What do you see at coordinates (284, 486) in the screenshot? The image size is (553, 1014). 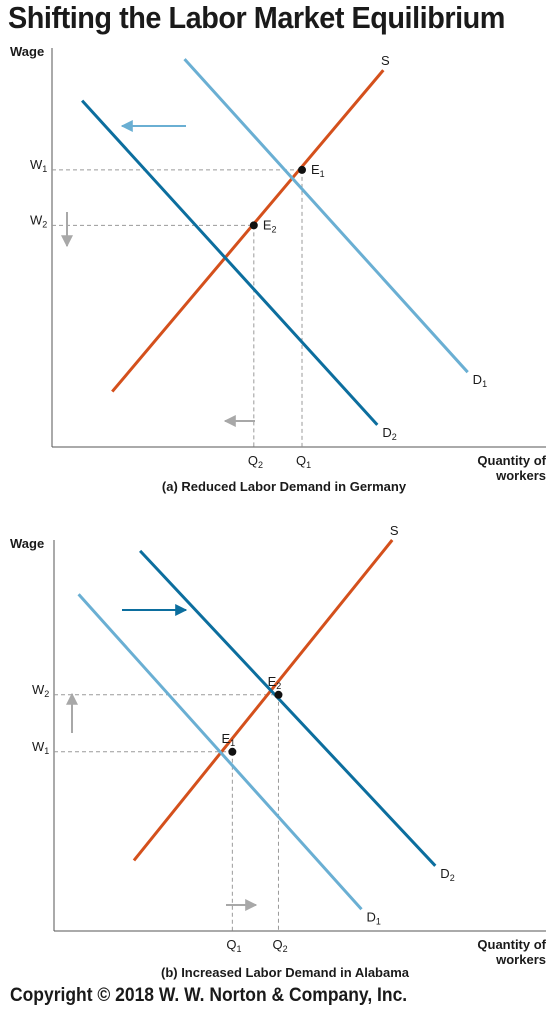 I see `panel-caption: (a) Reduced Labor Demand in Germany` at bounding box center [284, 486].